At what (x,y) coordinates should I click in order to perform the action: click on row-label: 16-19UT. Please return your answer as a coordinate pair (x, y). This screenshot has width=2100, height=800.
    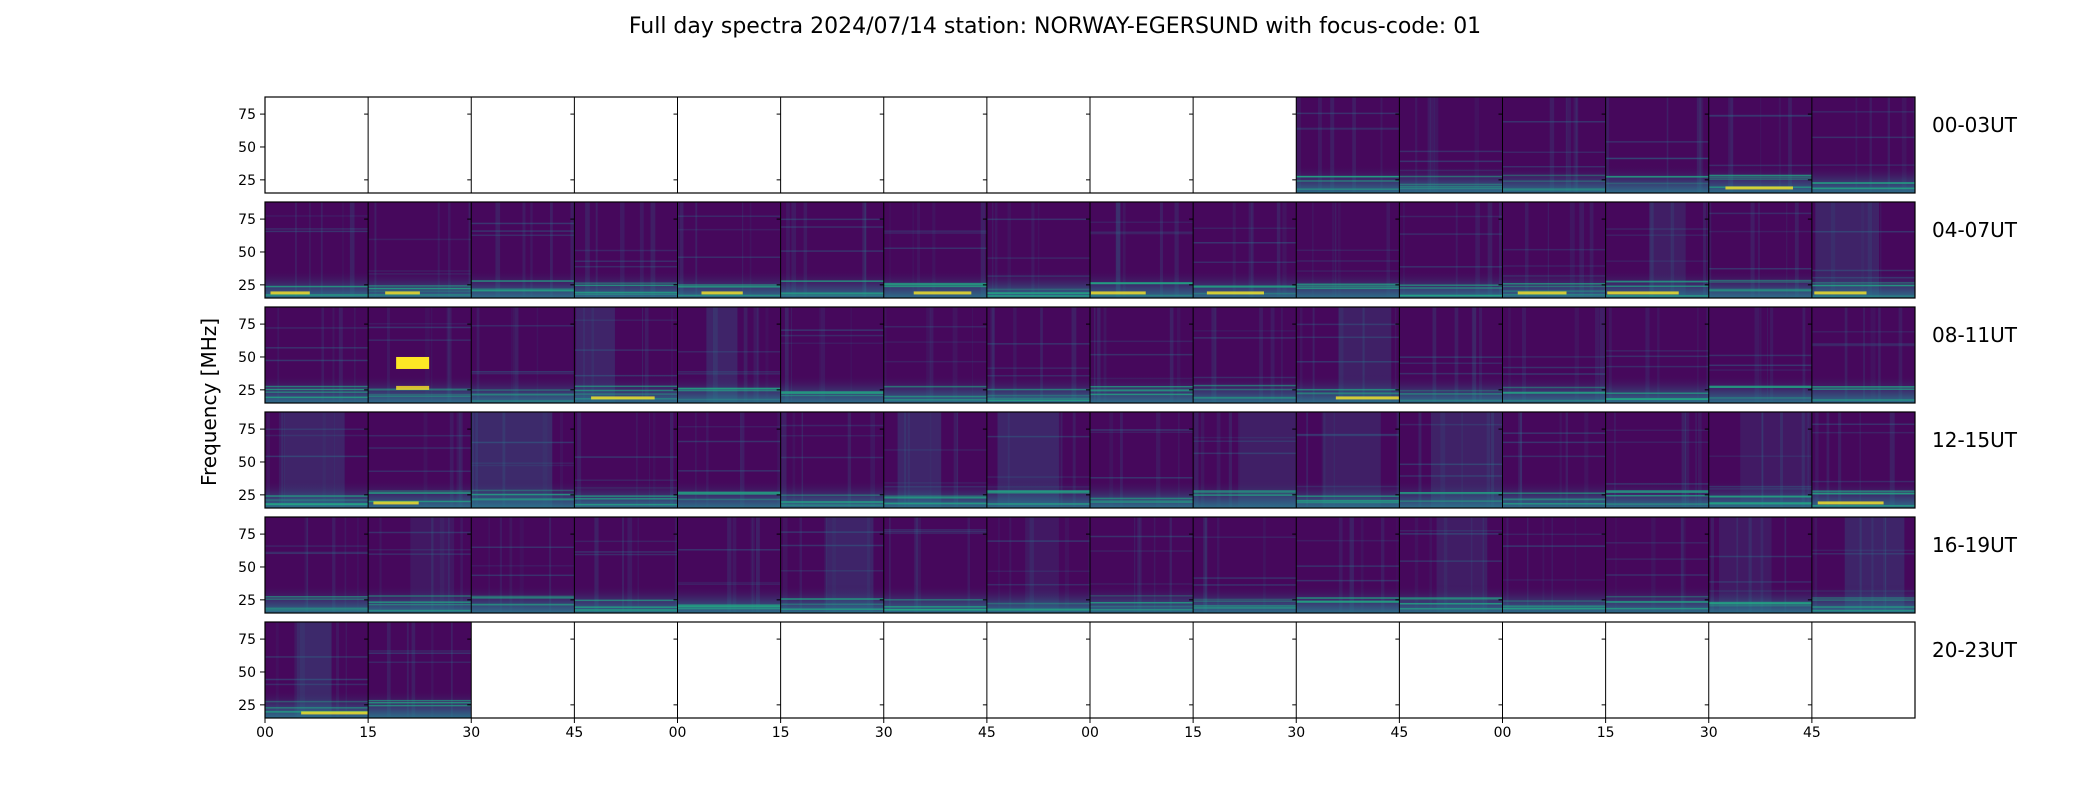
    Looking at the image, I should click on (1975, 545).